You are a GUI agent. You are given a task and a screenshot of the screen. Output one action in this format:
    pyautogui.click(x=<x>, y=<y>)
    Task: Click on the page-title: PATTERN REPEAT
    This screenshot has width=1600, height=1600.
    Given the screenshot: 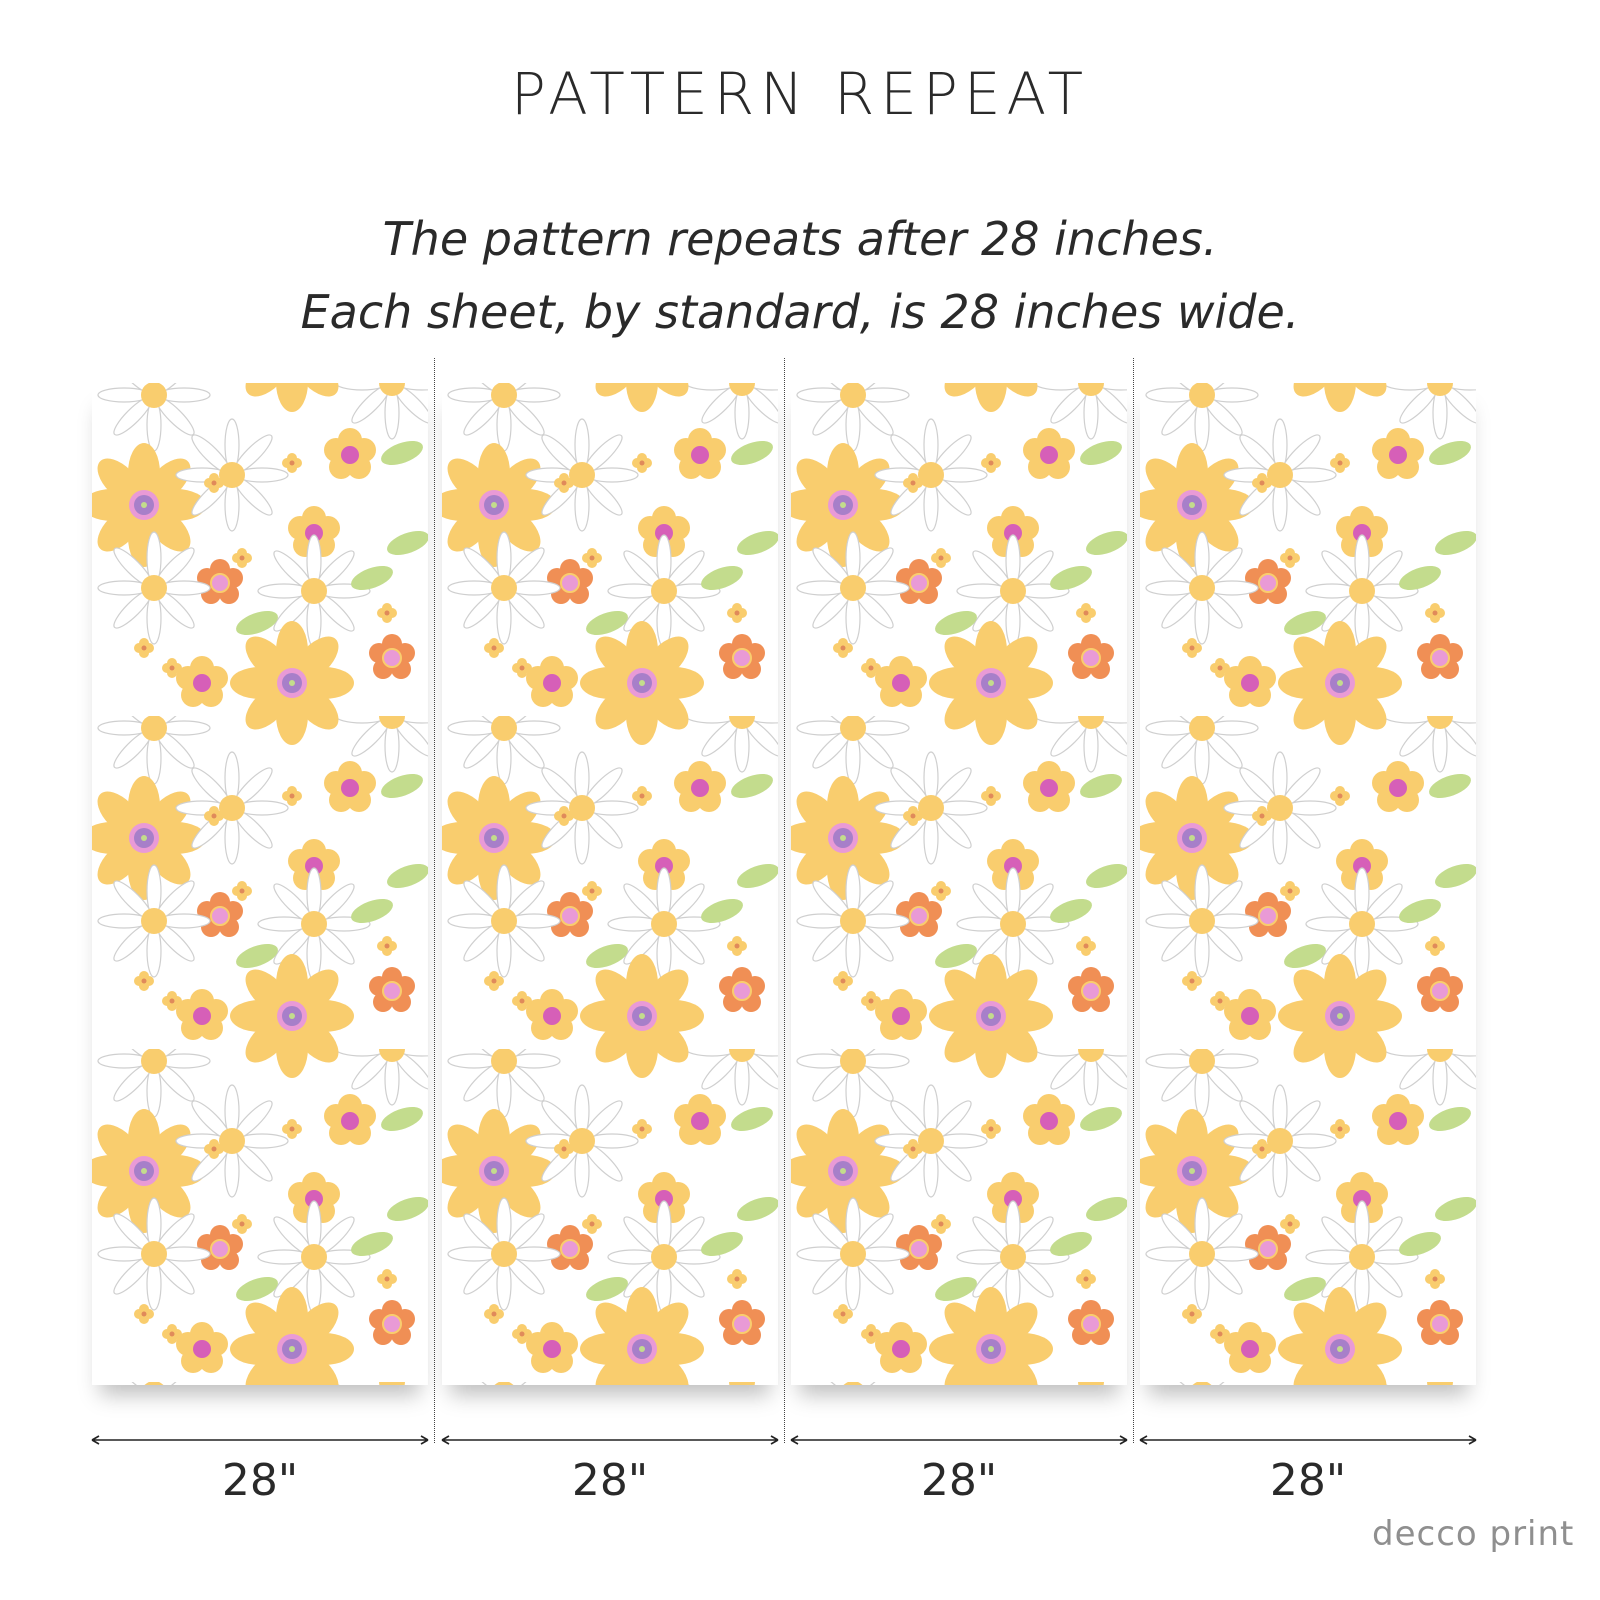 What is the action you would take?
    pyautogui.click(x=800, y=94)
    